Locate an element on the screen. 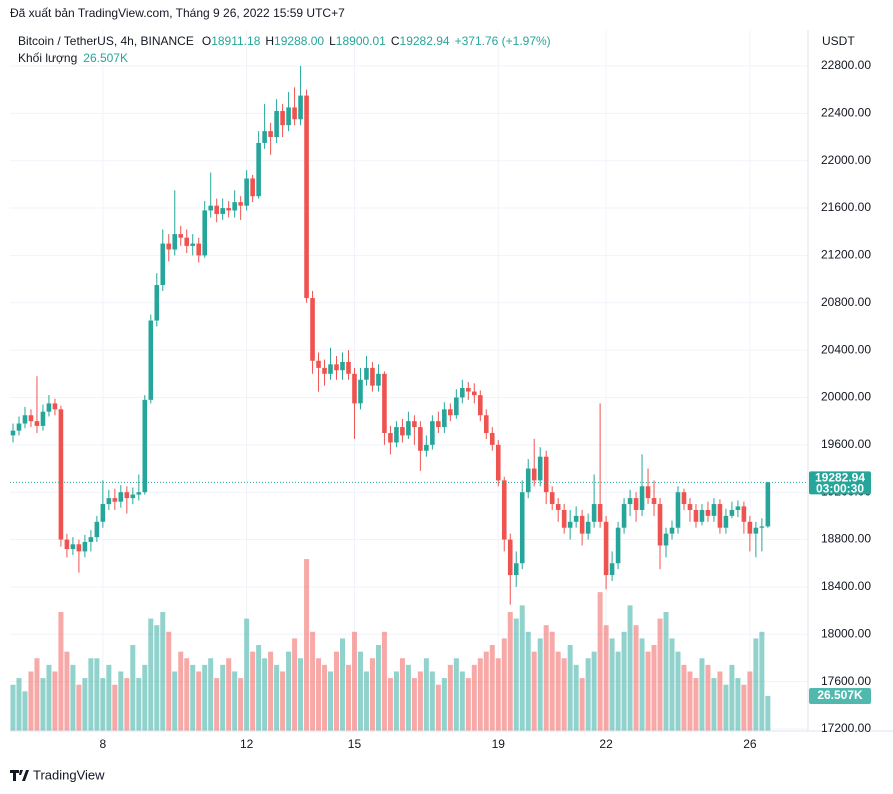 Image resolution: width=893 pixels, height=794 pixels. x-tick-label: 8 is located at coordinates (103, 744).